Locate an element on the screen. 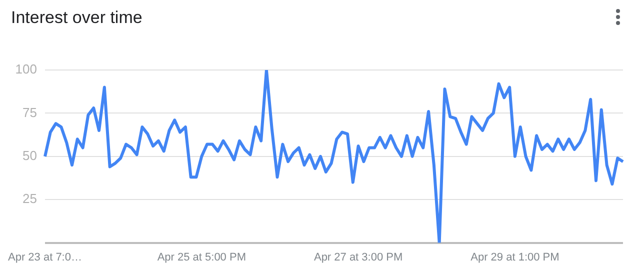 Image resolution: width=631 pixels, height=272 pixels. y-tick-label: 50 is located at coordinates (29, 155).